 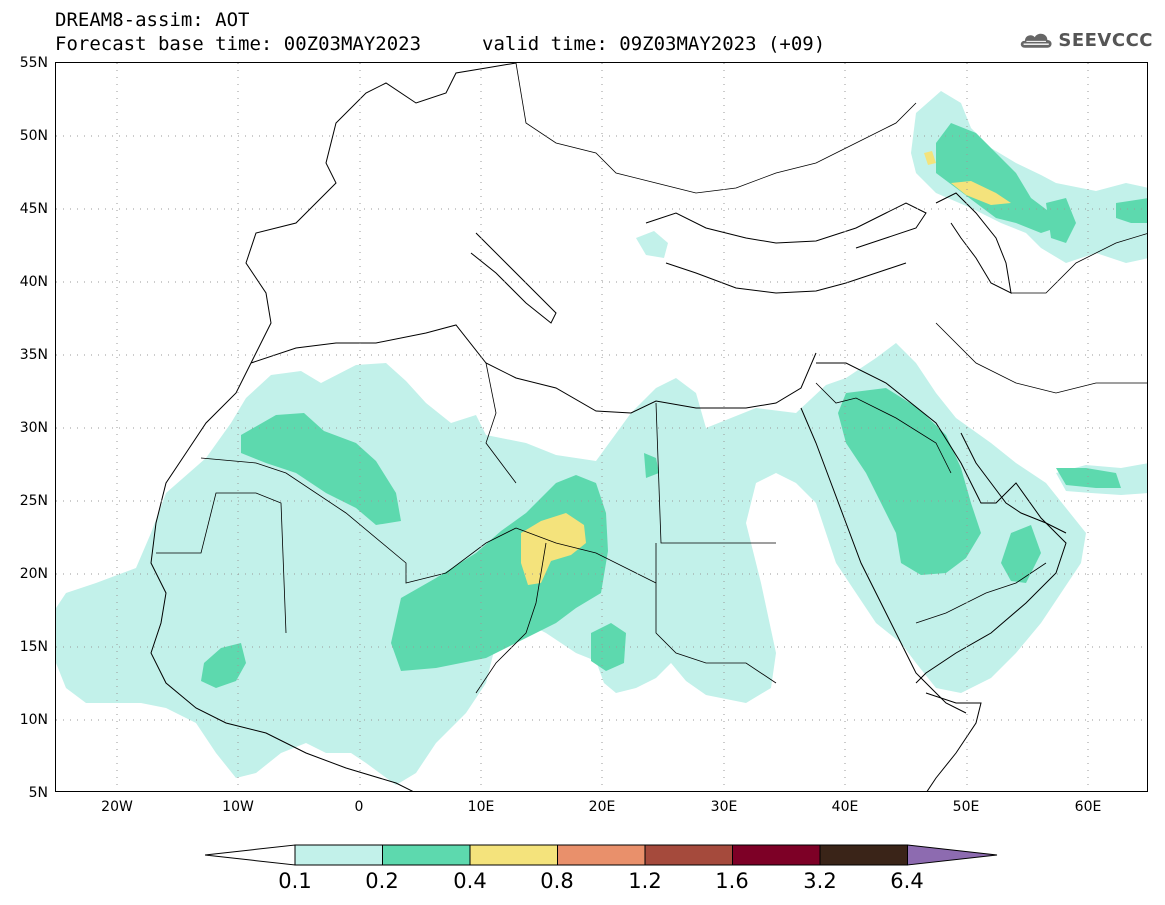 What do you see at coordinates (33, 136) in the screenshot?
I see `lat-label-50n: 50N` at bounding box center [33, 136].